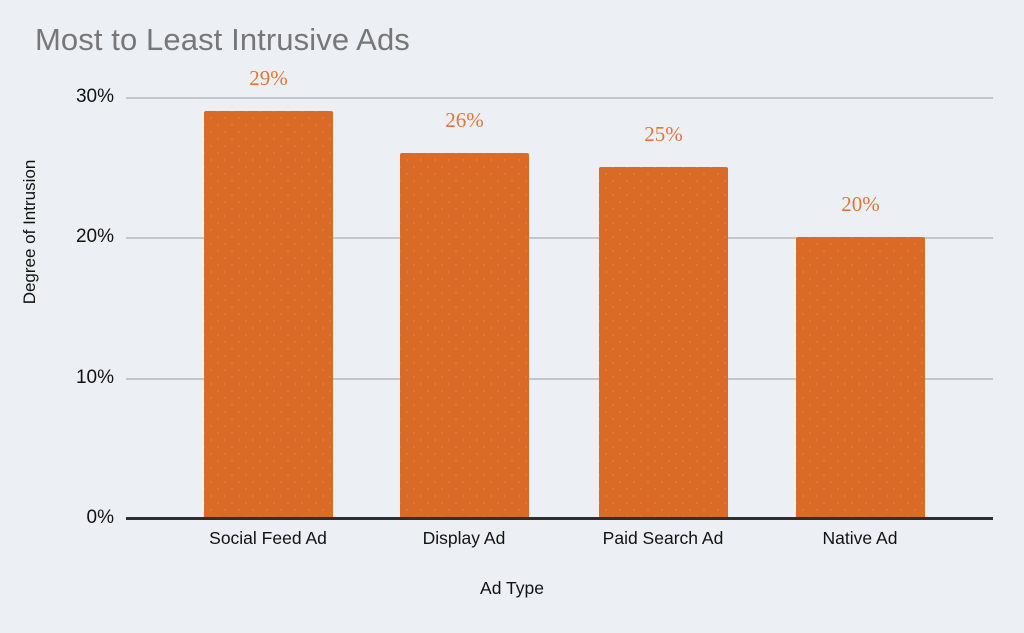 This screenshot has width=1024, height=633. Describe the element at coordinates (663, 134) in the screenshot. I see `data-label-paid-search-ad: 25%` at that location.